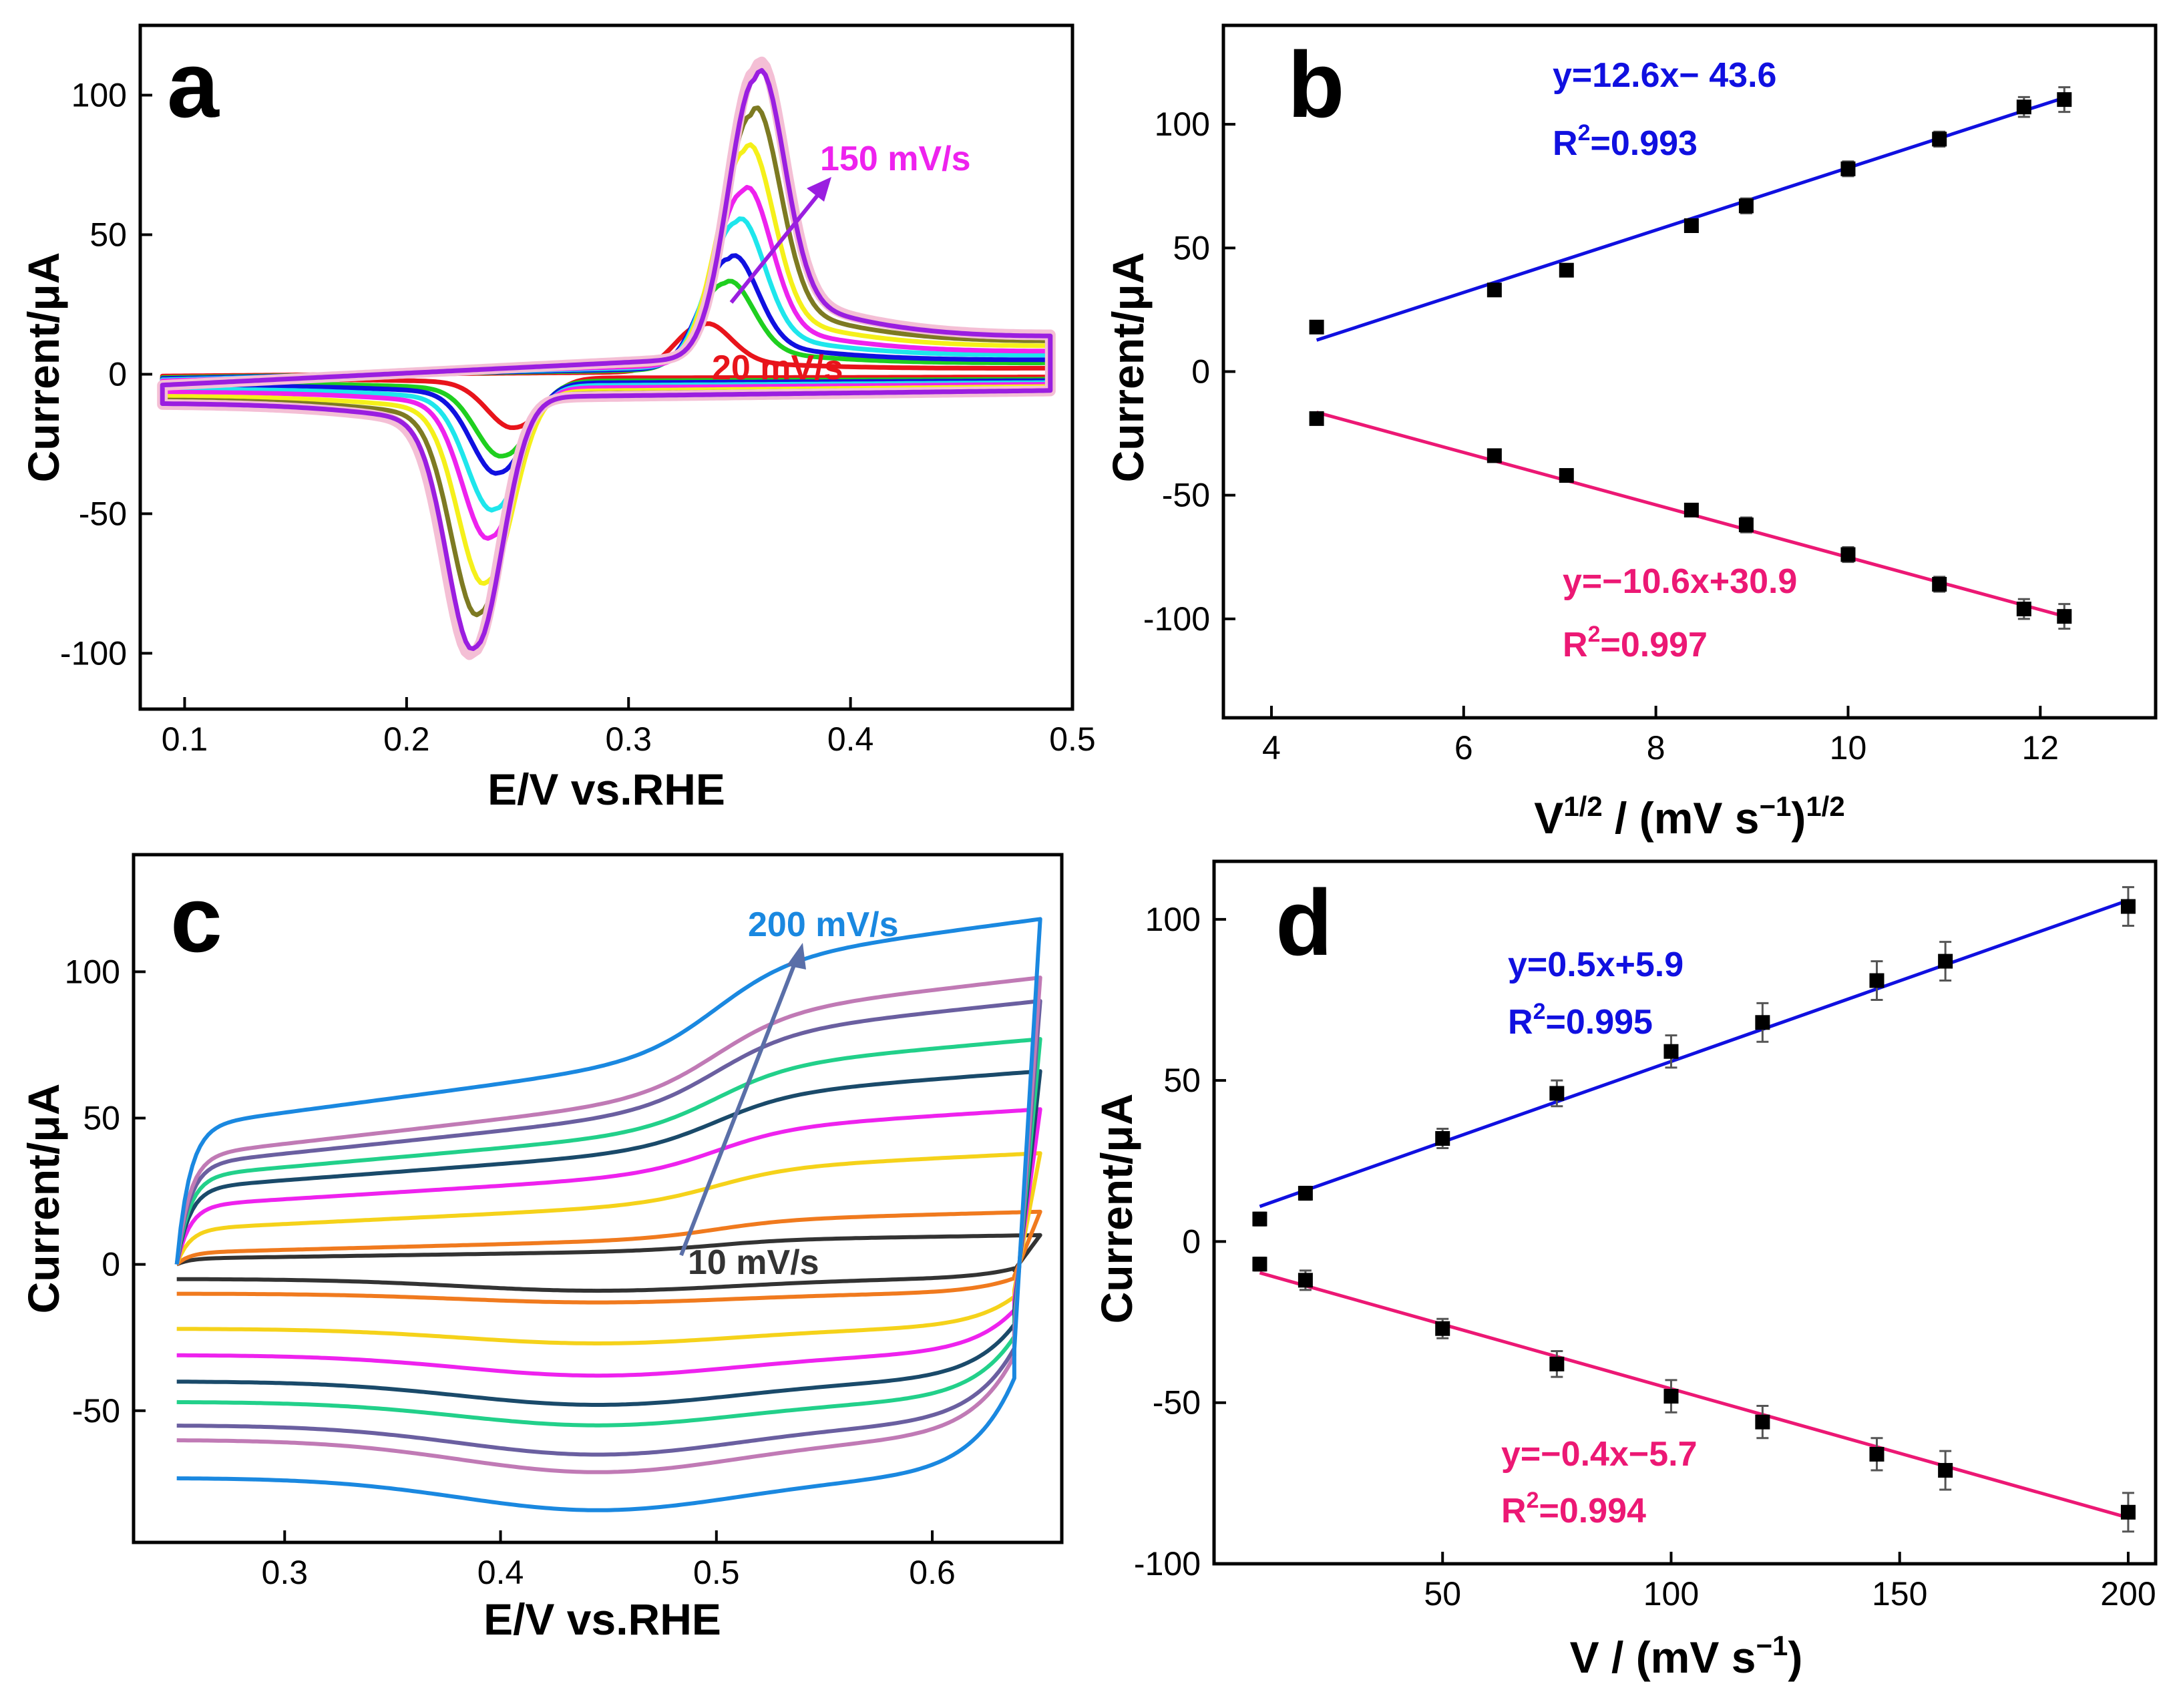  I want to click on panel-c-xtick-label: 0.5, so click(716, 1573).